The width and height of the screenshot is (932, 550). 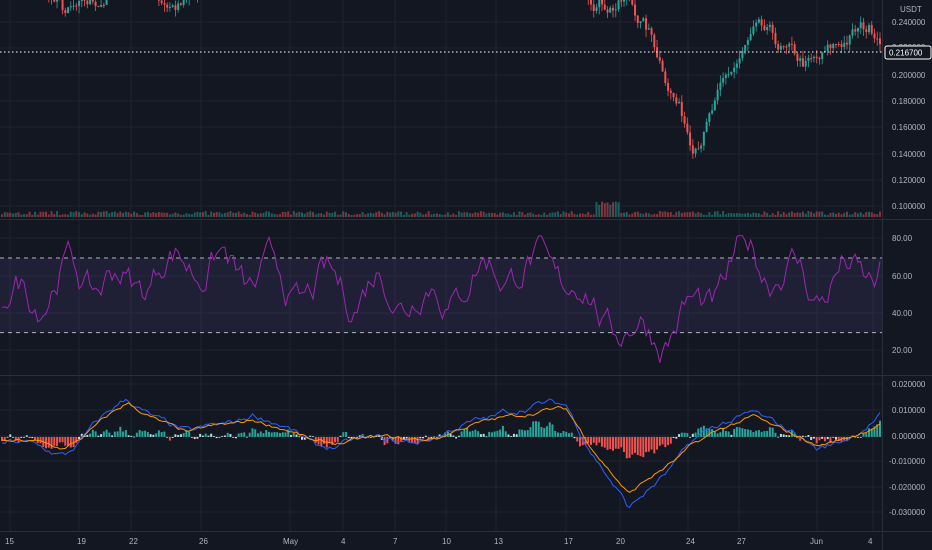 What do you see at coordinates (81, 541) in the screenshot?
I see `time-tick-1: 19` at bounding box center [81, 541].